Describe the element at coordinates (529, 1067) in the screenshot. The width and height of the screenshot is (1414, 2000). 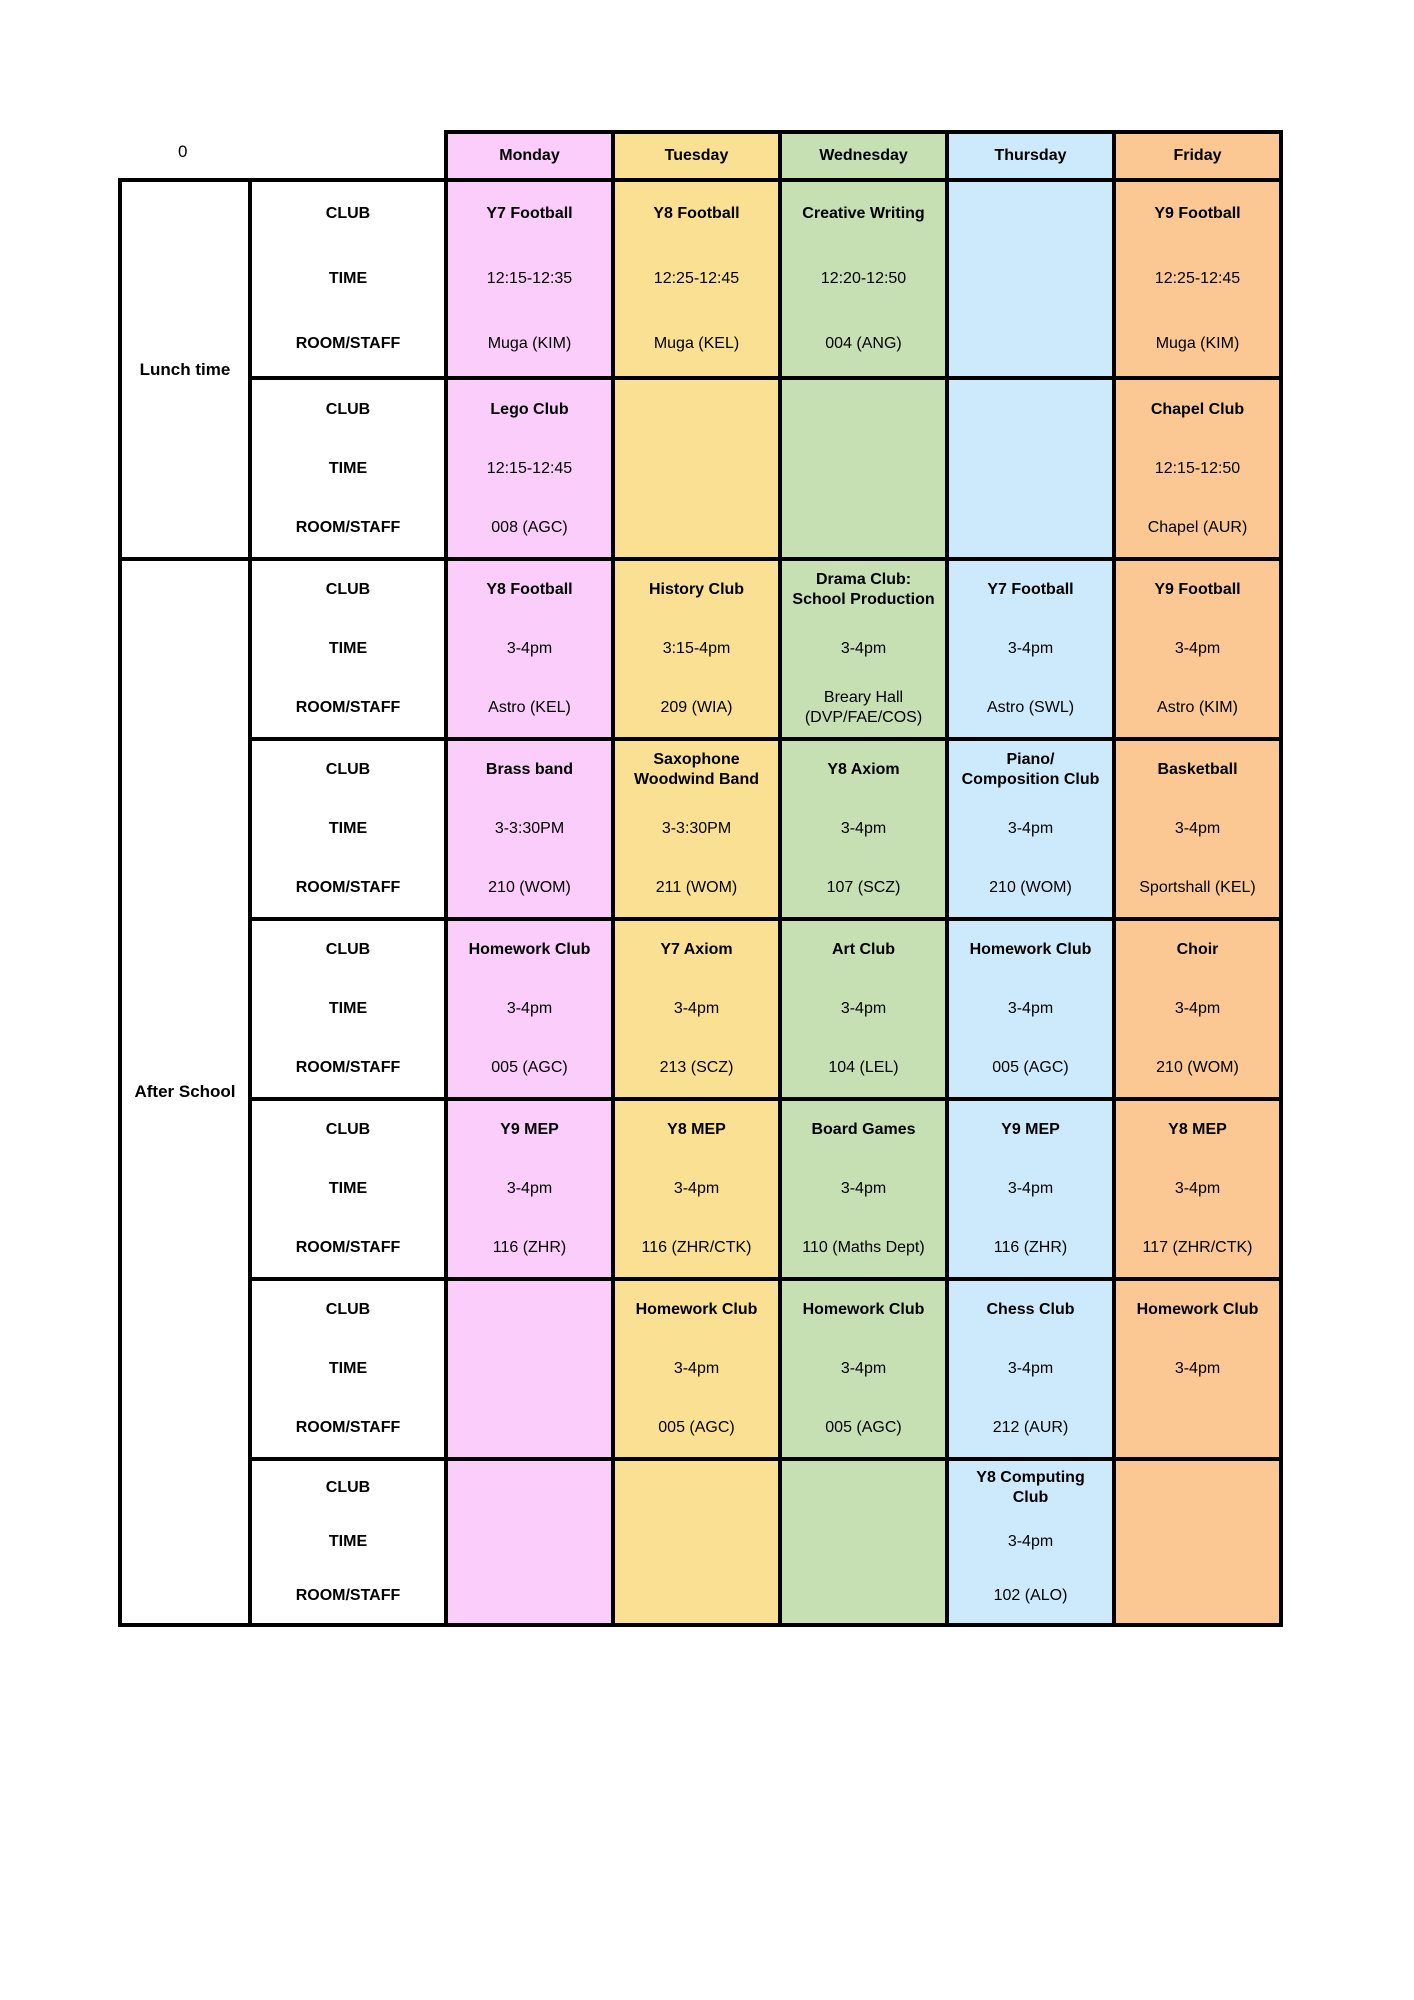
I see `club-room: 005 (AGC)` at that location.